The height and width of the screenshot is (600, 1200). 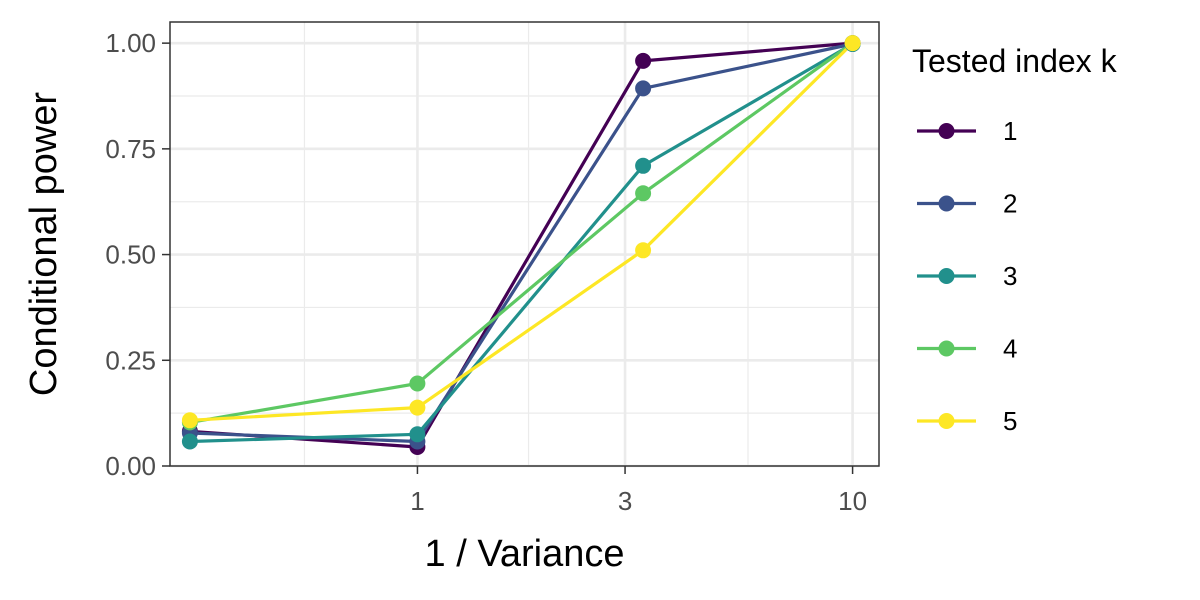 What do you see at coordinates (130, 360) in the screenshot?
I see `y-tick-label: 0.25` at bounding box center [130, 360].